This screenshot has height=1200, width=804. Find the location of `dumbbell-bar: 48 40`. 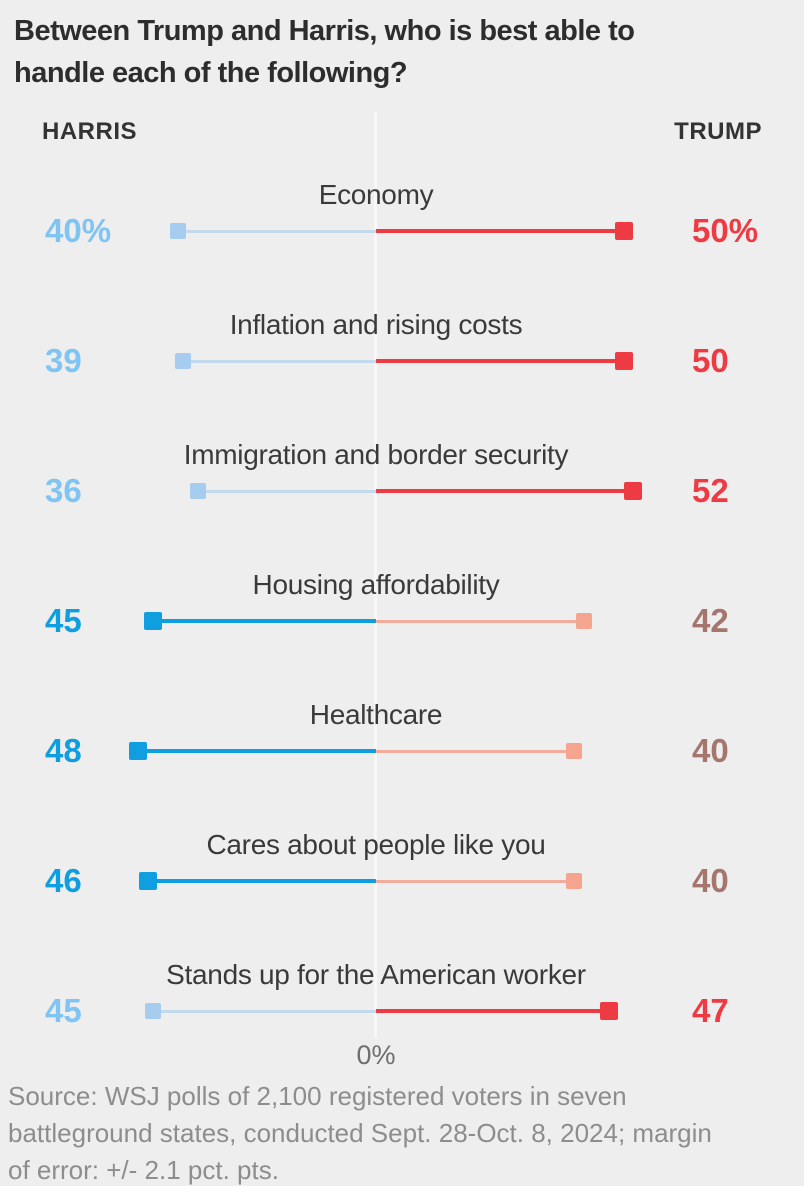

dumbbell-bar: 48 40 is located at coordinates (402, 773).